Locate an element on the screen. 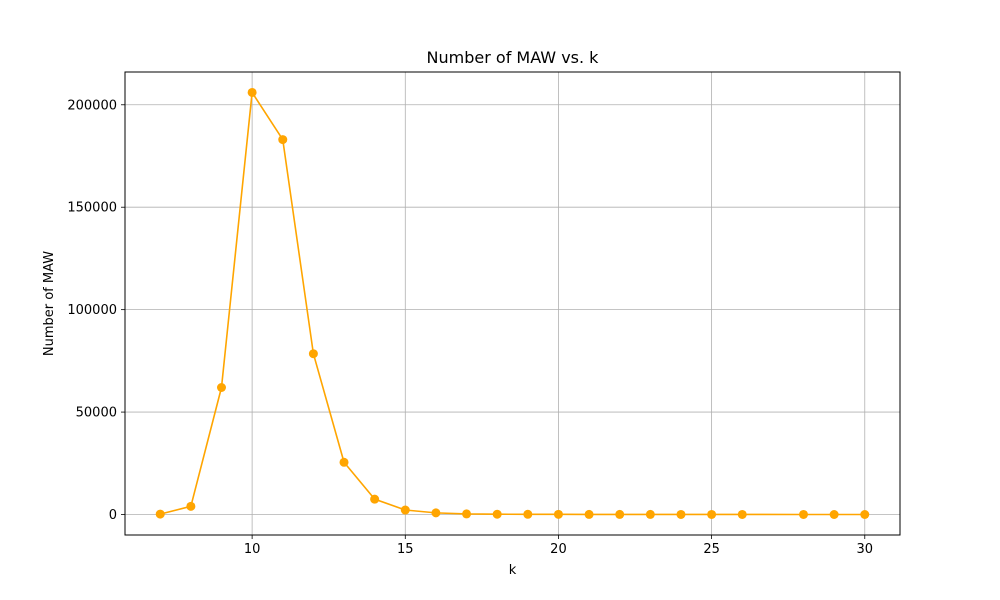 Image resolution: width=1000 pixels, height=600 pixels. x-tick-label: 10 is located at coordinates (252, 549).